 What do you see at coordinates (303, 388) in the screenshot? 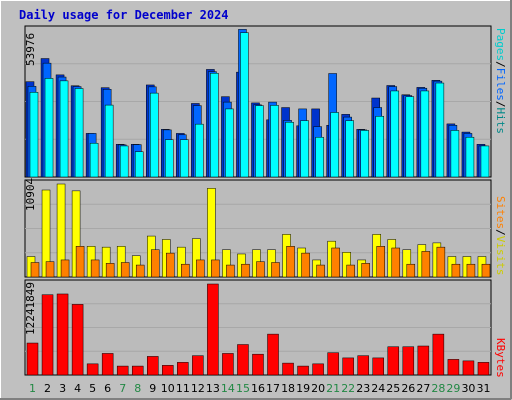
I see `x-tick-day: 19` at bounding box center [303, 388].